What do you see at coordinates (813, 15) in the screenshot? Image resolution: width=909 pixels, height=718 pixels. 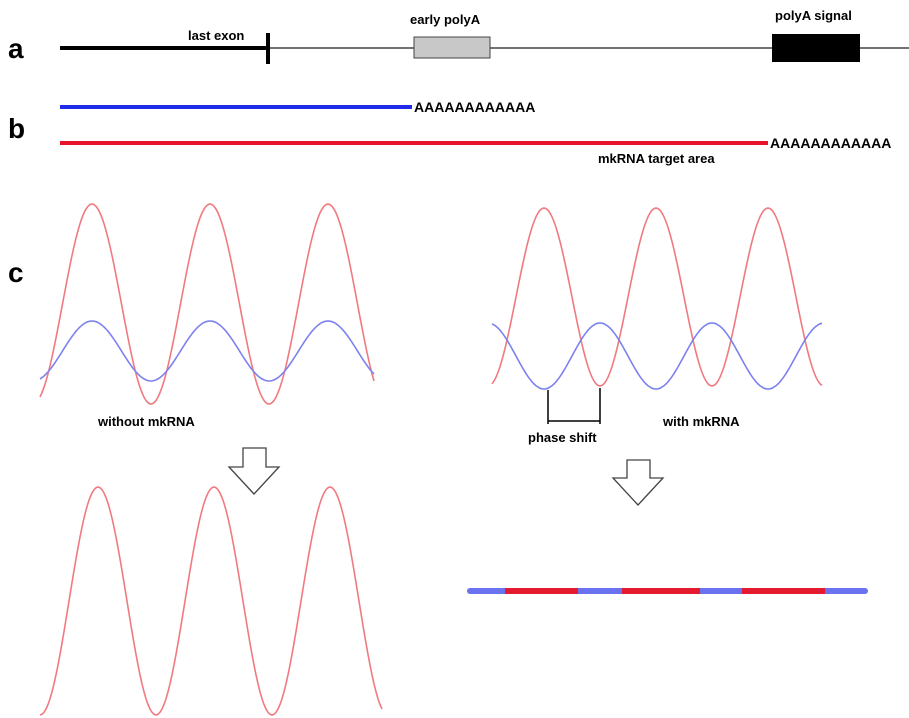 I see `polya-signal-label: polyA signal` at bounding box center [813, 15].